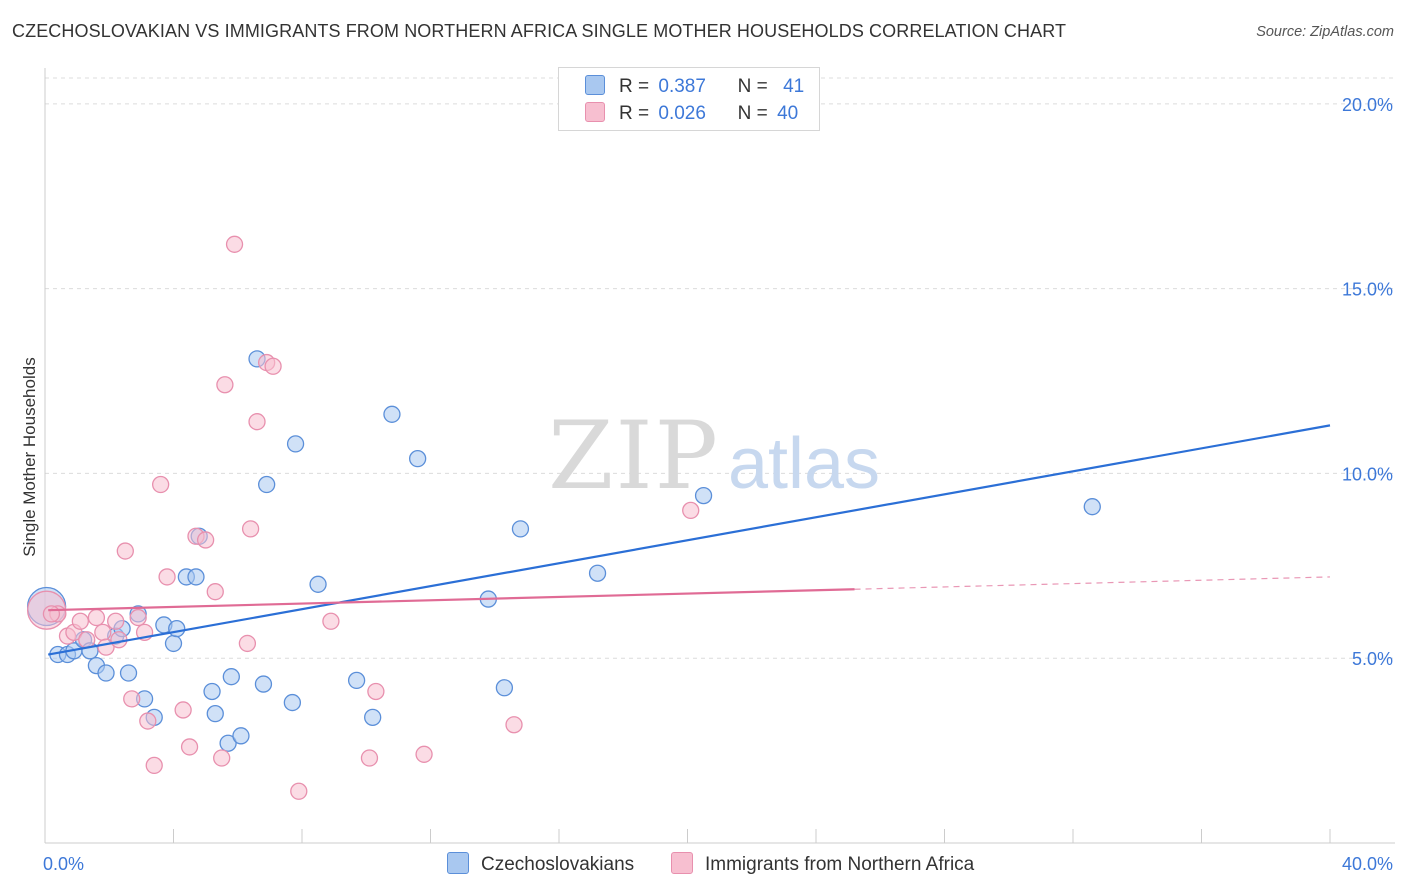  I want to click on series-label: Immigrants from Northern Africa, so click(840, 864).